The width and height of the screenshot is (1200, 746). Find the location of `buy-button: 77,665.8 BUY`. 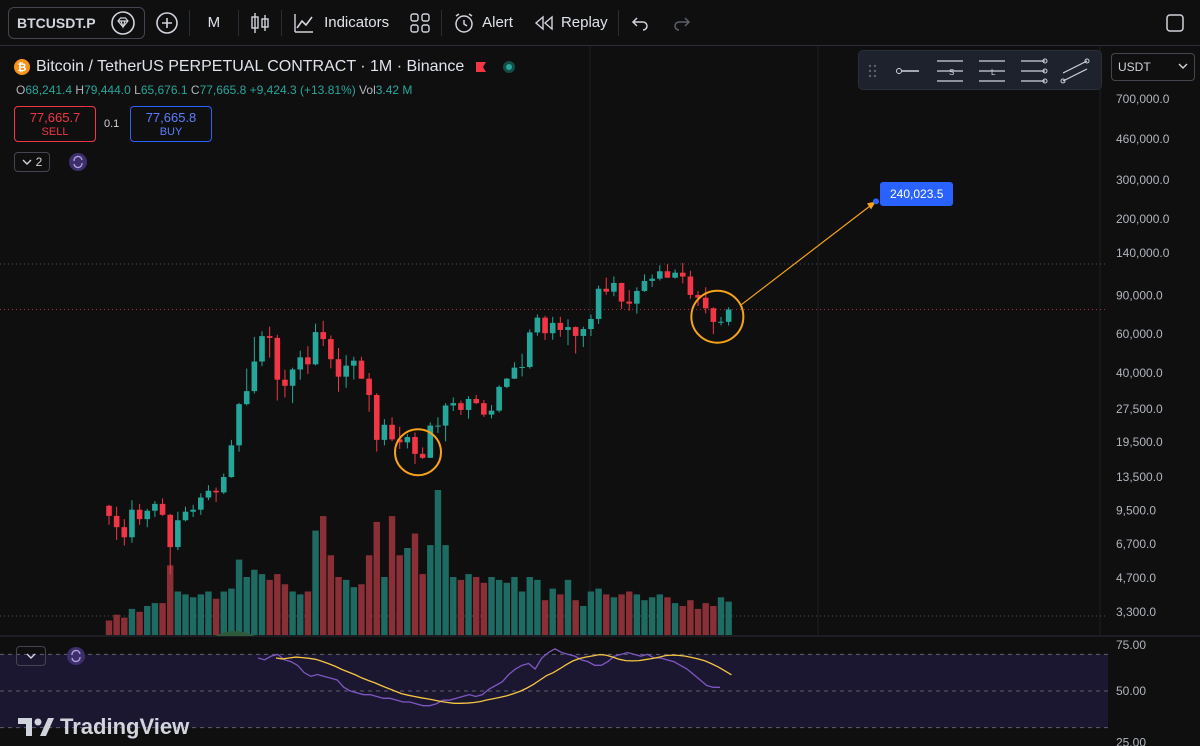

buy-button: 77,665.8 BUY is located at coordinates (171, 124).